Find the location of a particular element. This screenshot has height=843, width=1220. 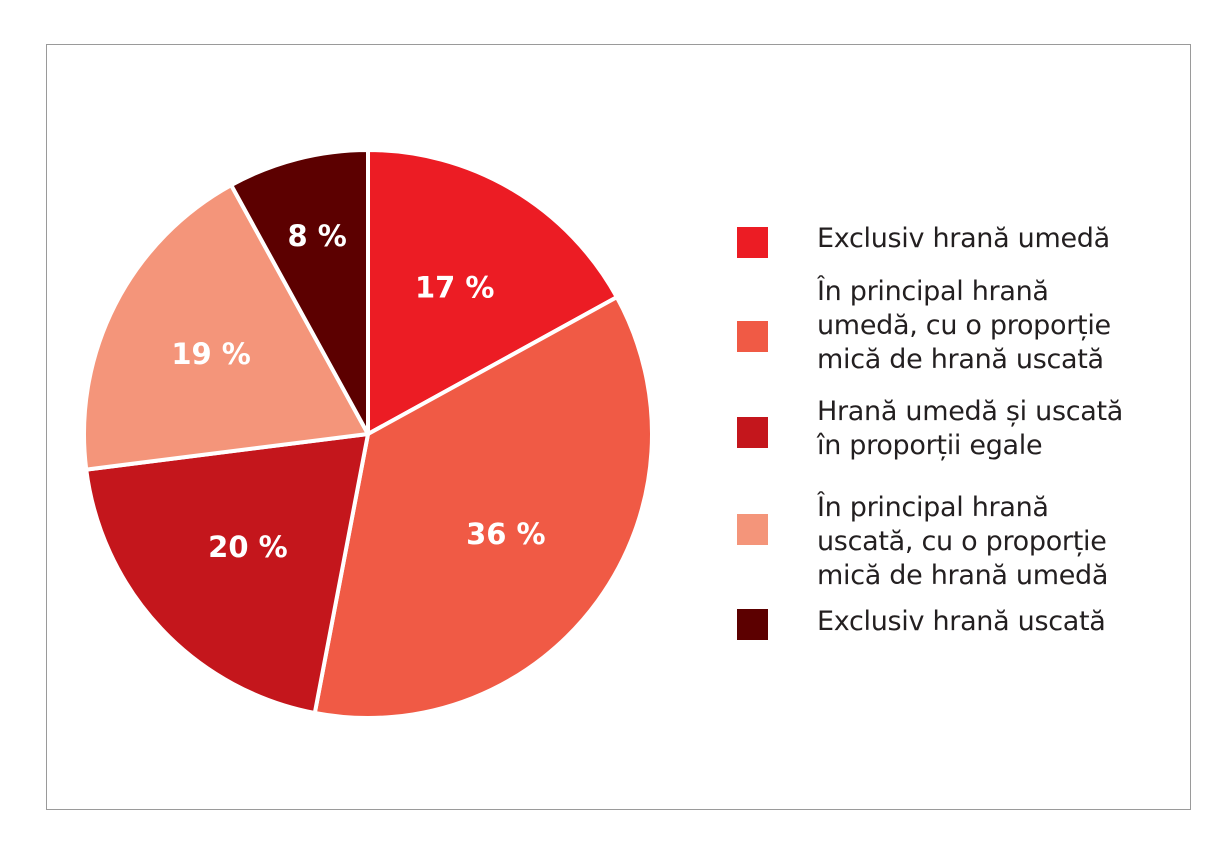

legend-label: Exclusiv hrană uscată is located at coordinates (961, 621).